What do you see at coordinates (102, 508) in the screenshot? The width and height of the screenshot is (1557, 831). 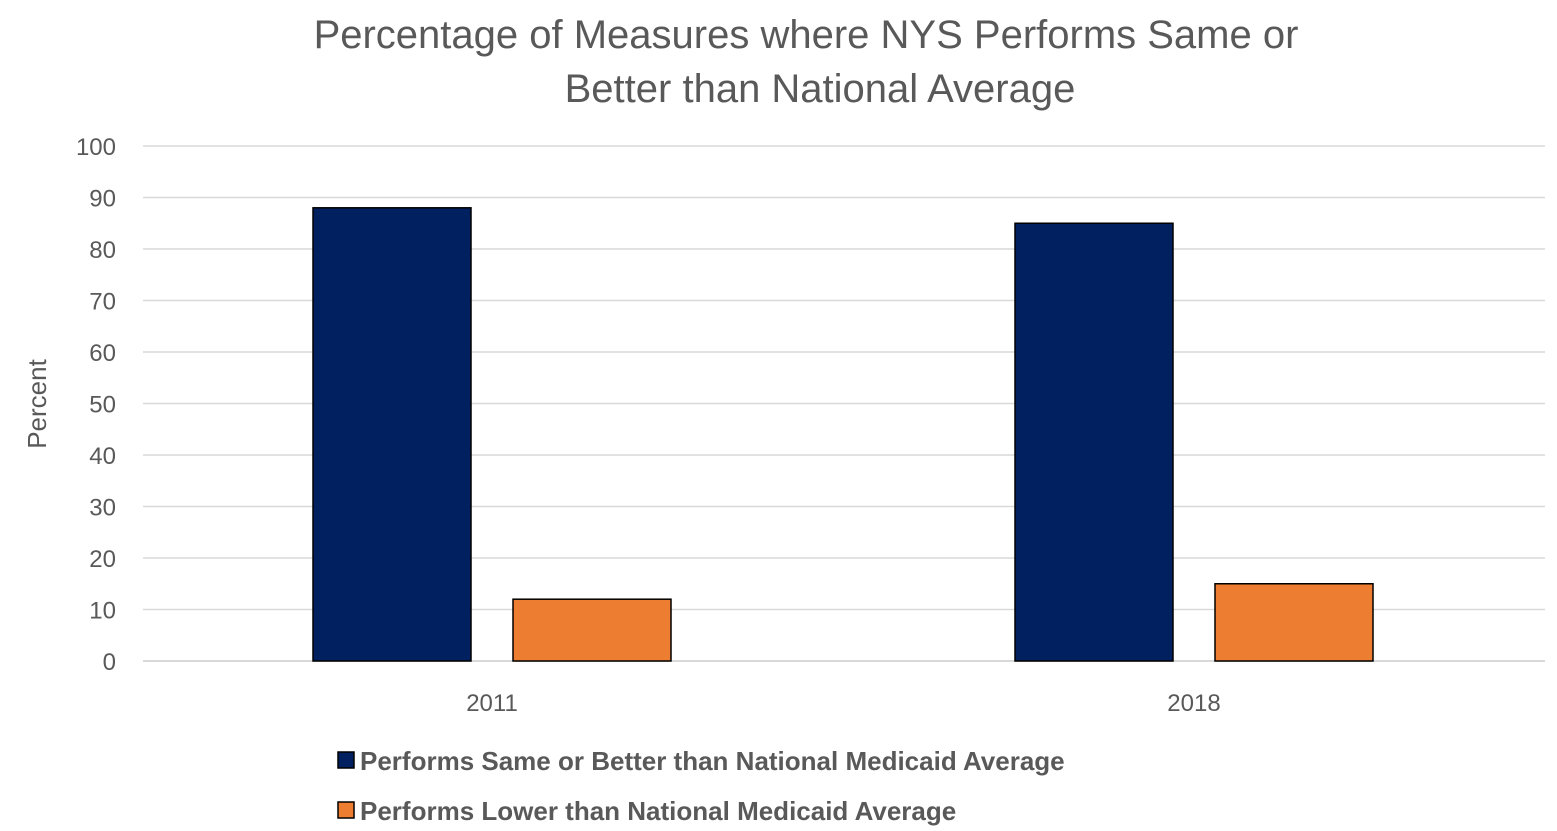 I see `y-tick-label: 30` at bounding box center [102, 508].